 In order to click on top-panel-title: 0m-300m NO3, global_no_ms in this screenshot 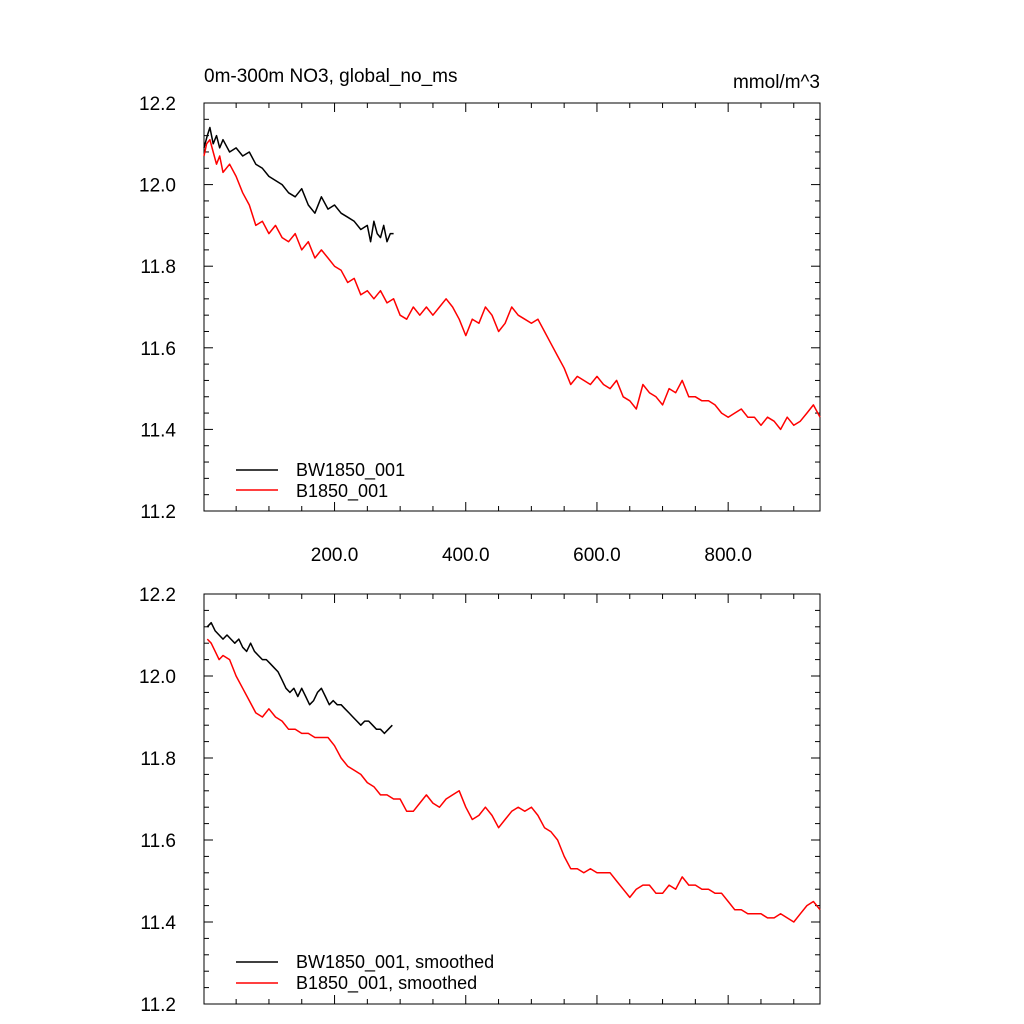, I will do `click(330, 76)`.